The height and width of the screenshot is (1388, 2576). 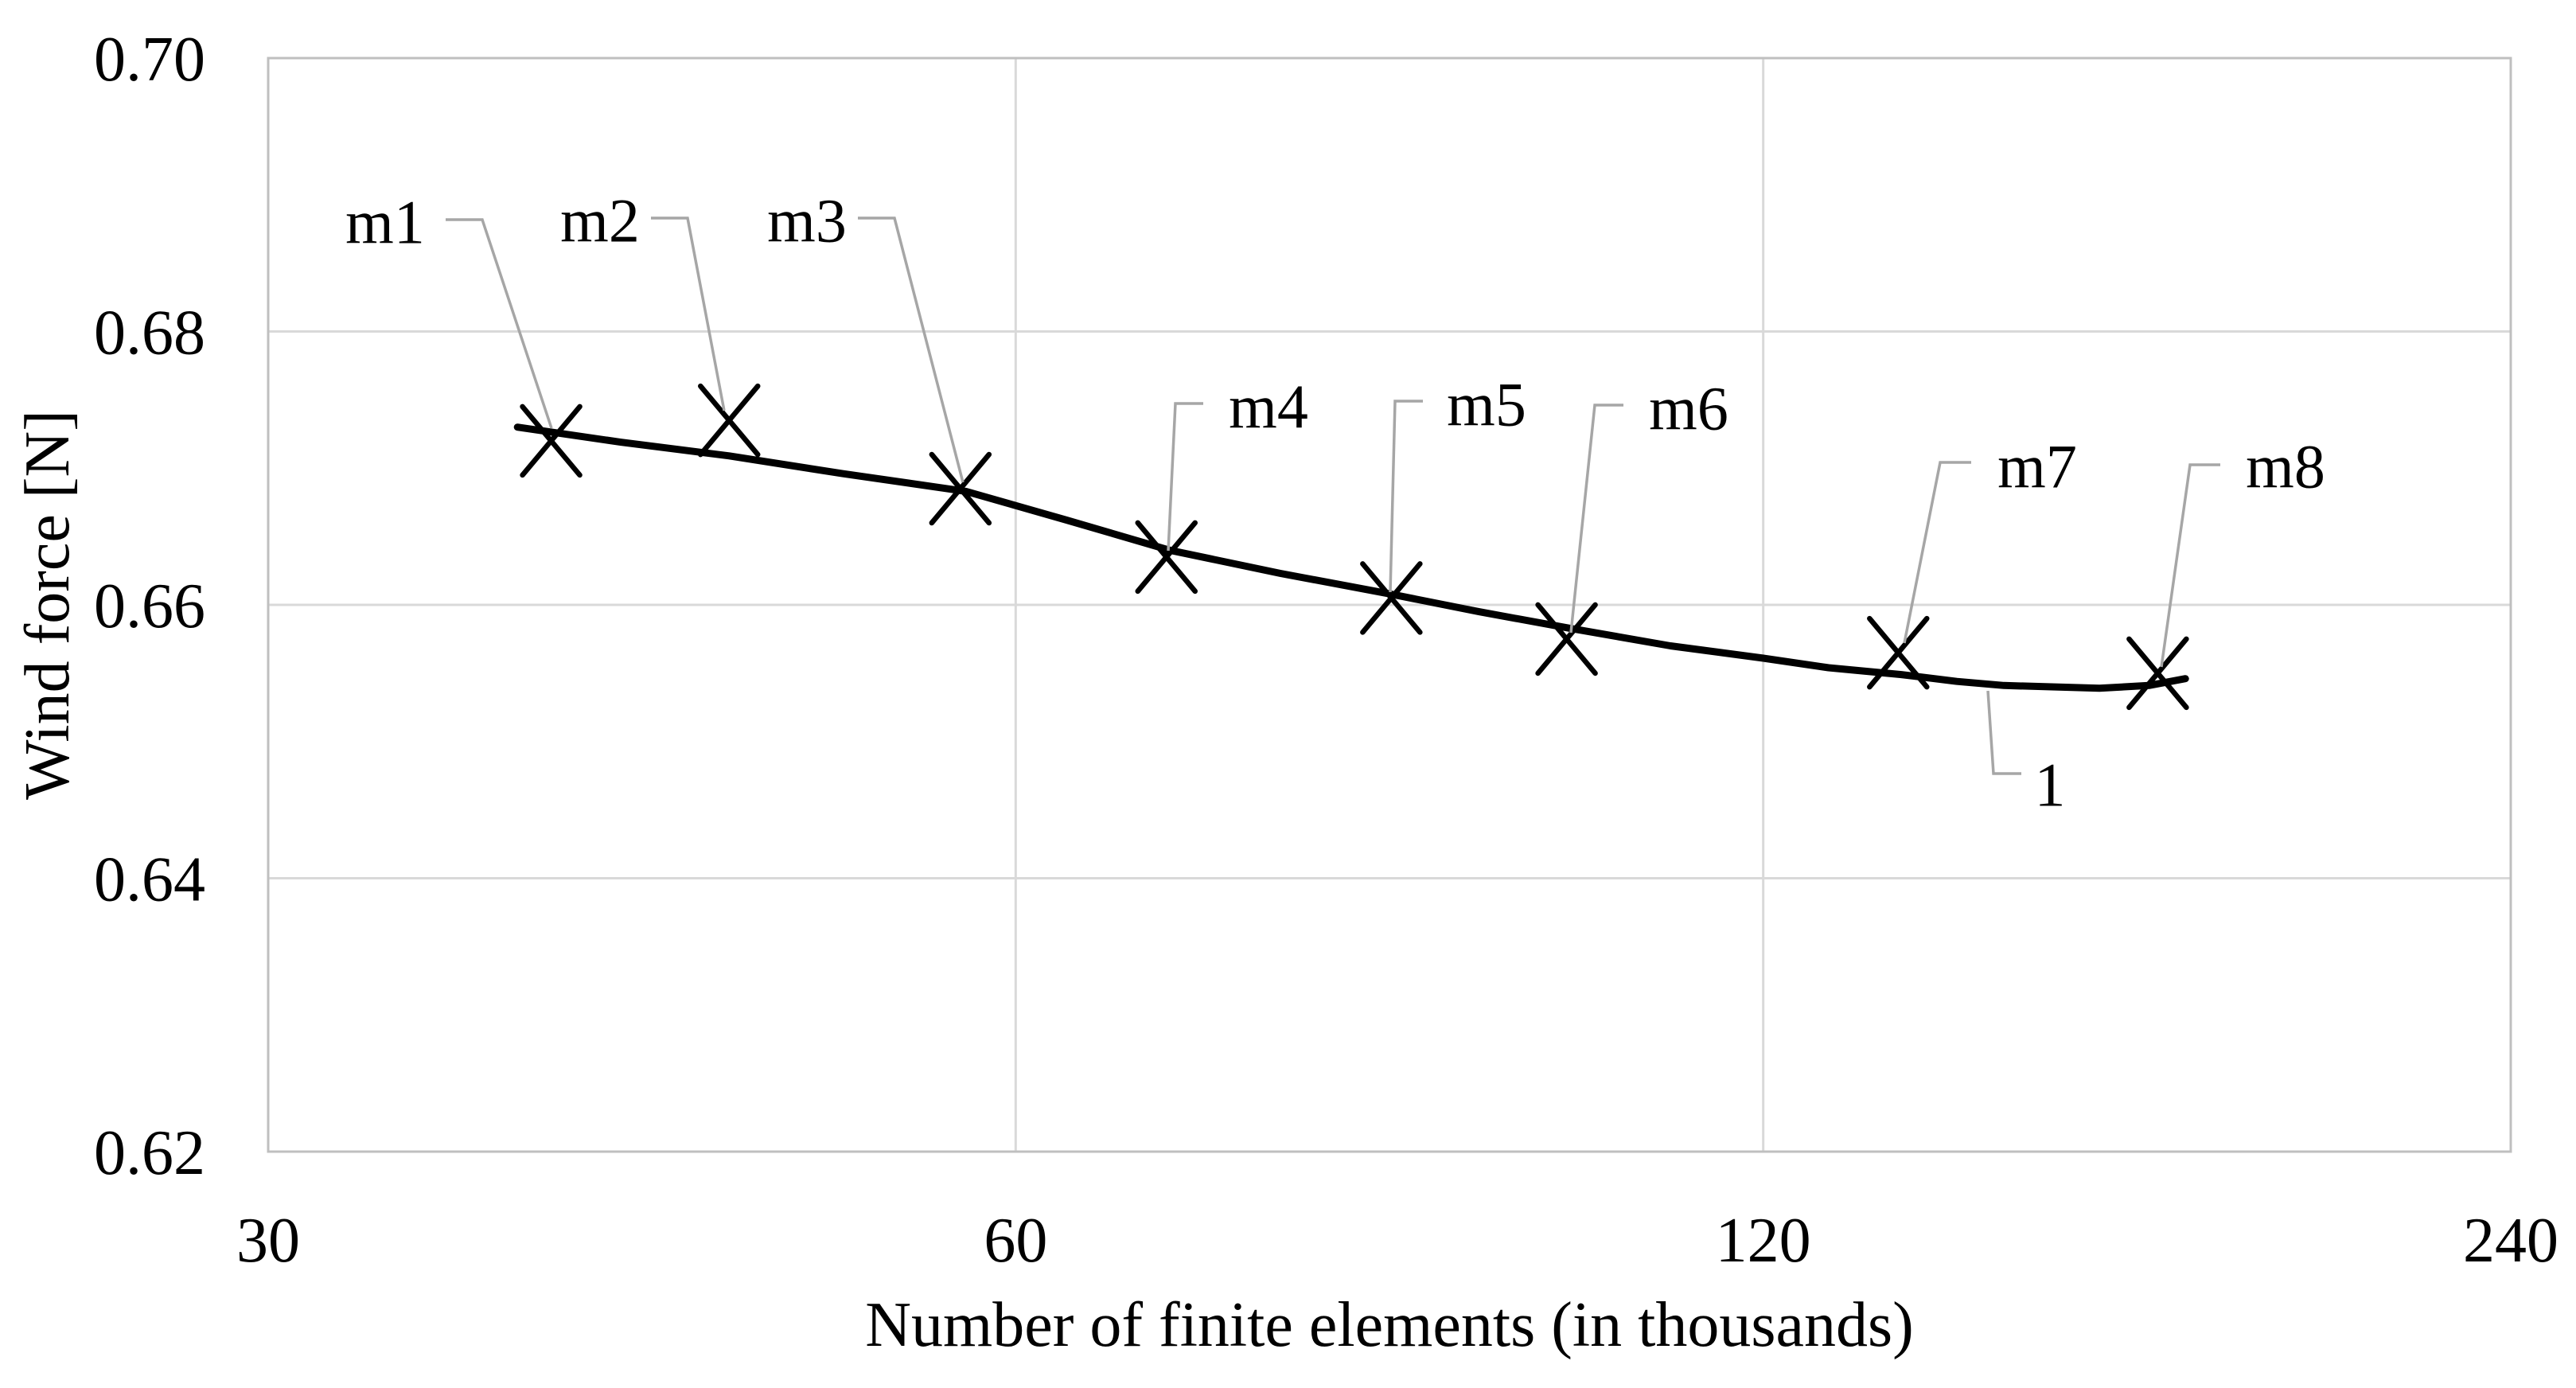 What do you see at coordinates (2510, 1241) in the screenshot?
I see `x-tick-label: 240` at bounding box center [2510, 1241].